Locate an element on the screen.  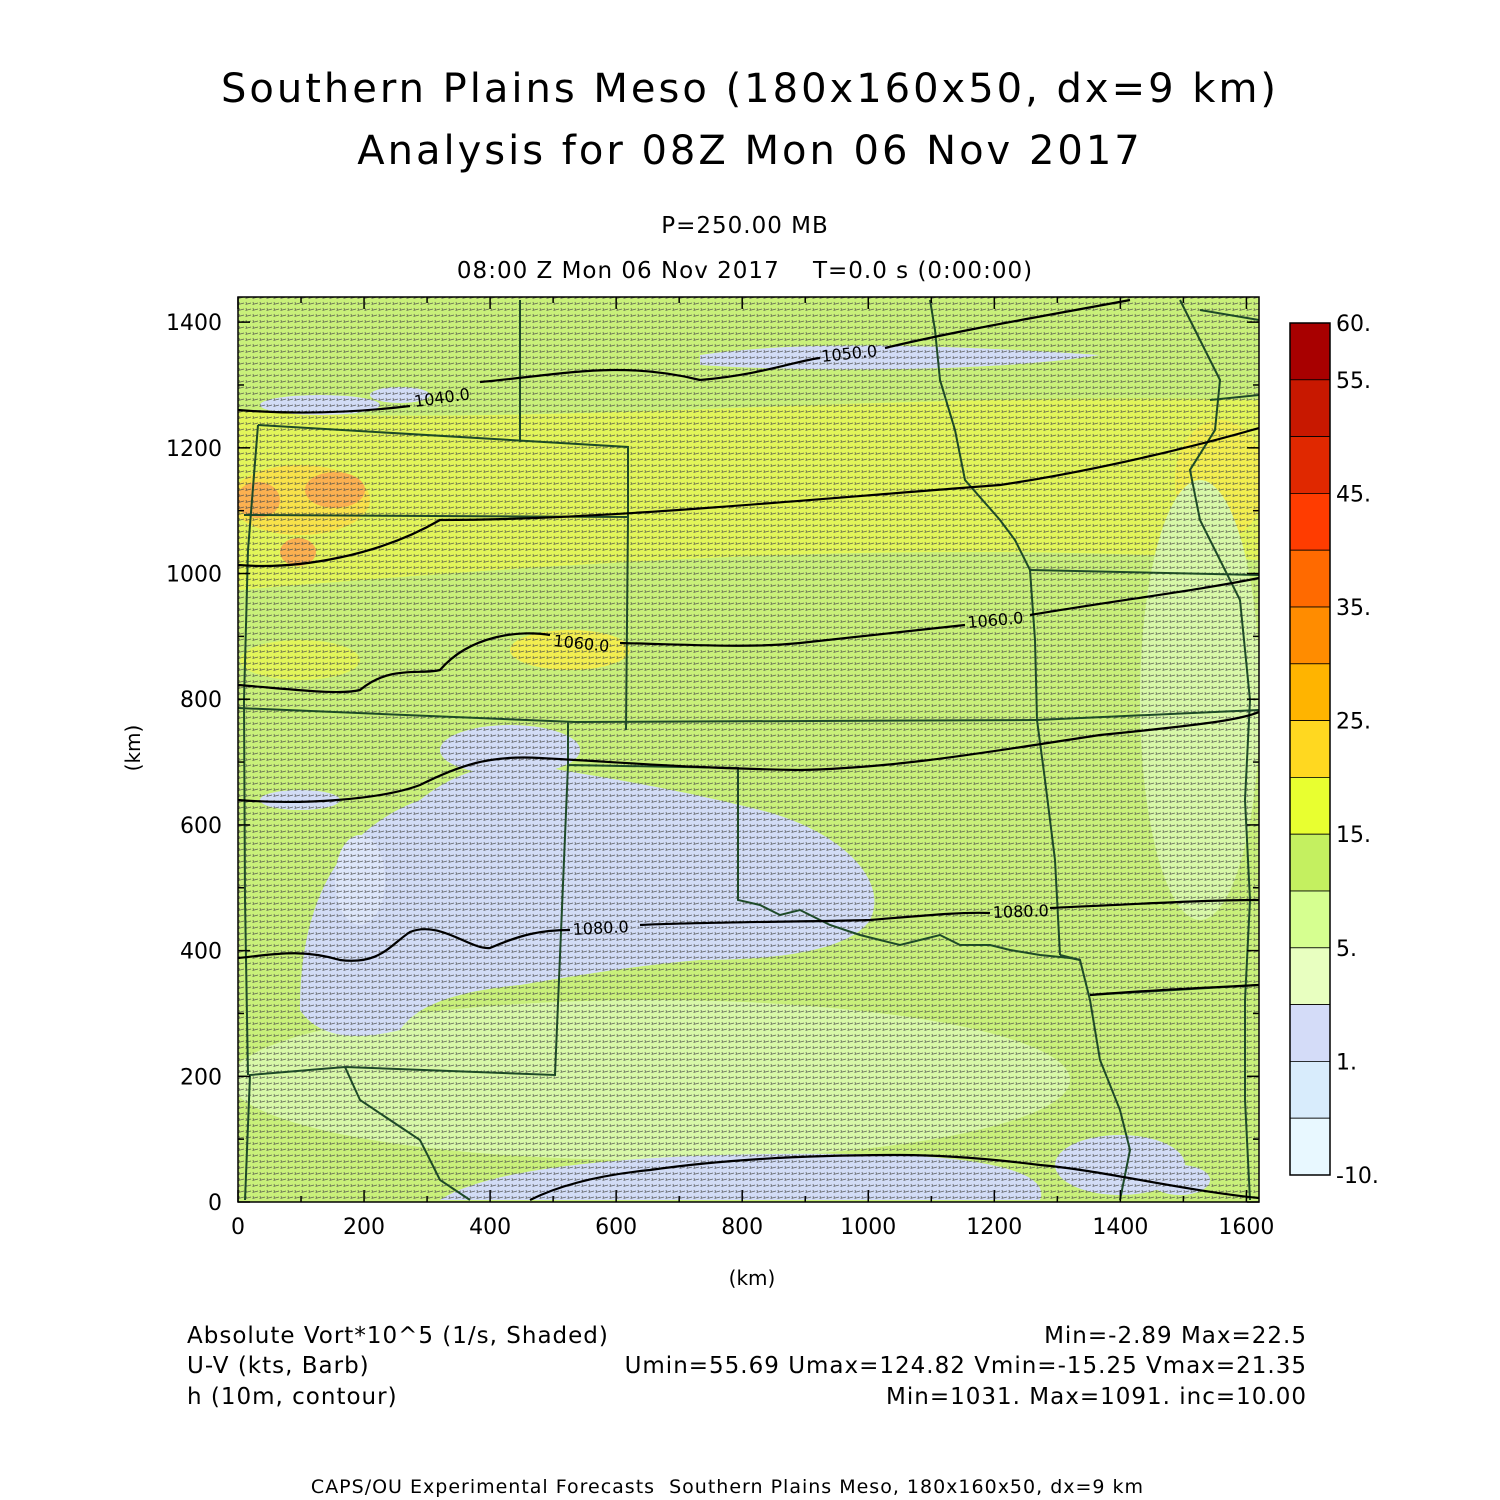
x-tick-label: 600 is located at coordinates (616, 1227).